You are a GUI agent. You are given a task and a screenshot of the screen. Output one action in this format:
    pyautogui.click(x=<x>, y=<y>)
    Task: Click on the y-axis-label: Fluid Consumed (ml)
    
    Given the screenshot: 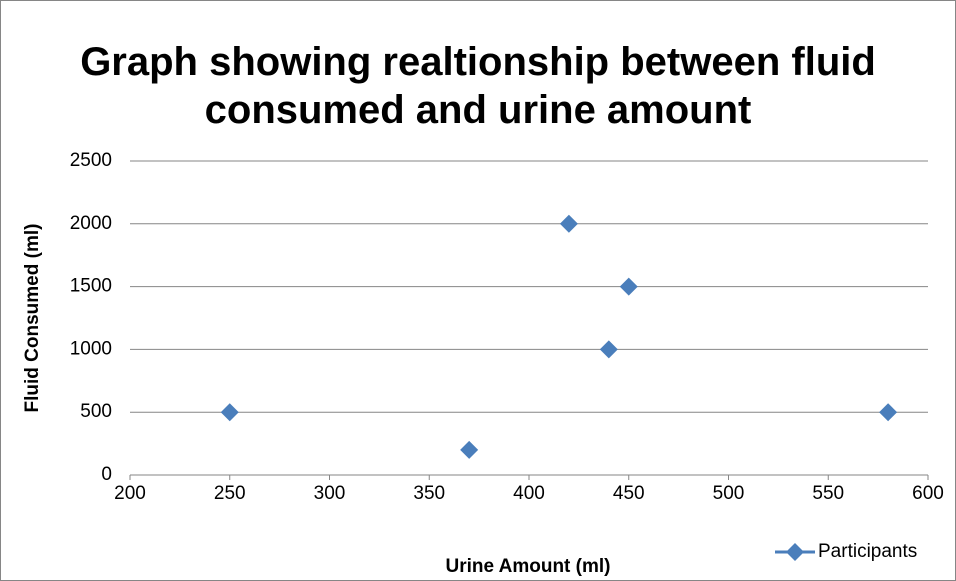 What is the action you would take?
    pyautogui.click(x=32, y=318)
    